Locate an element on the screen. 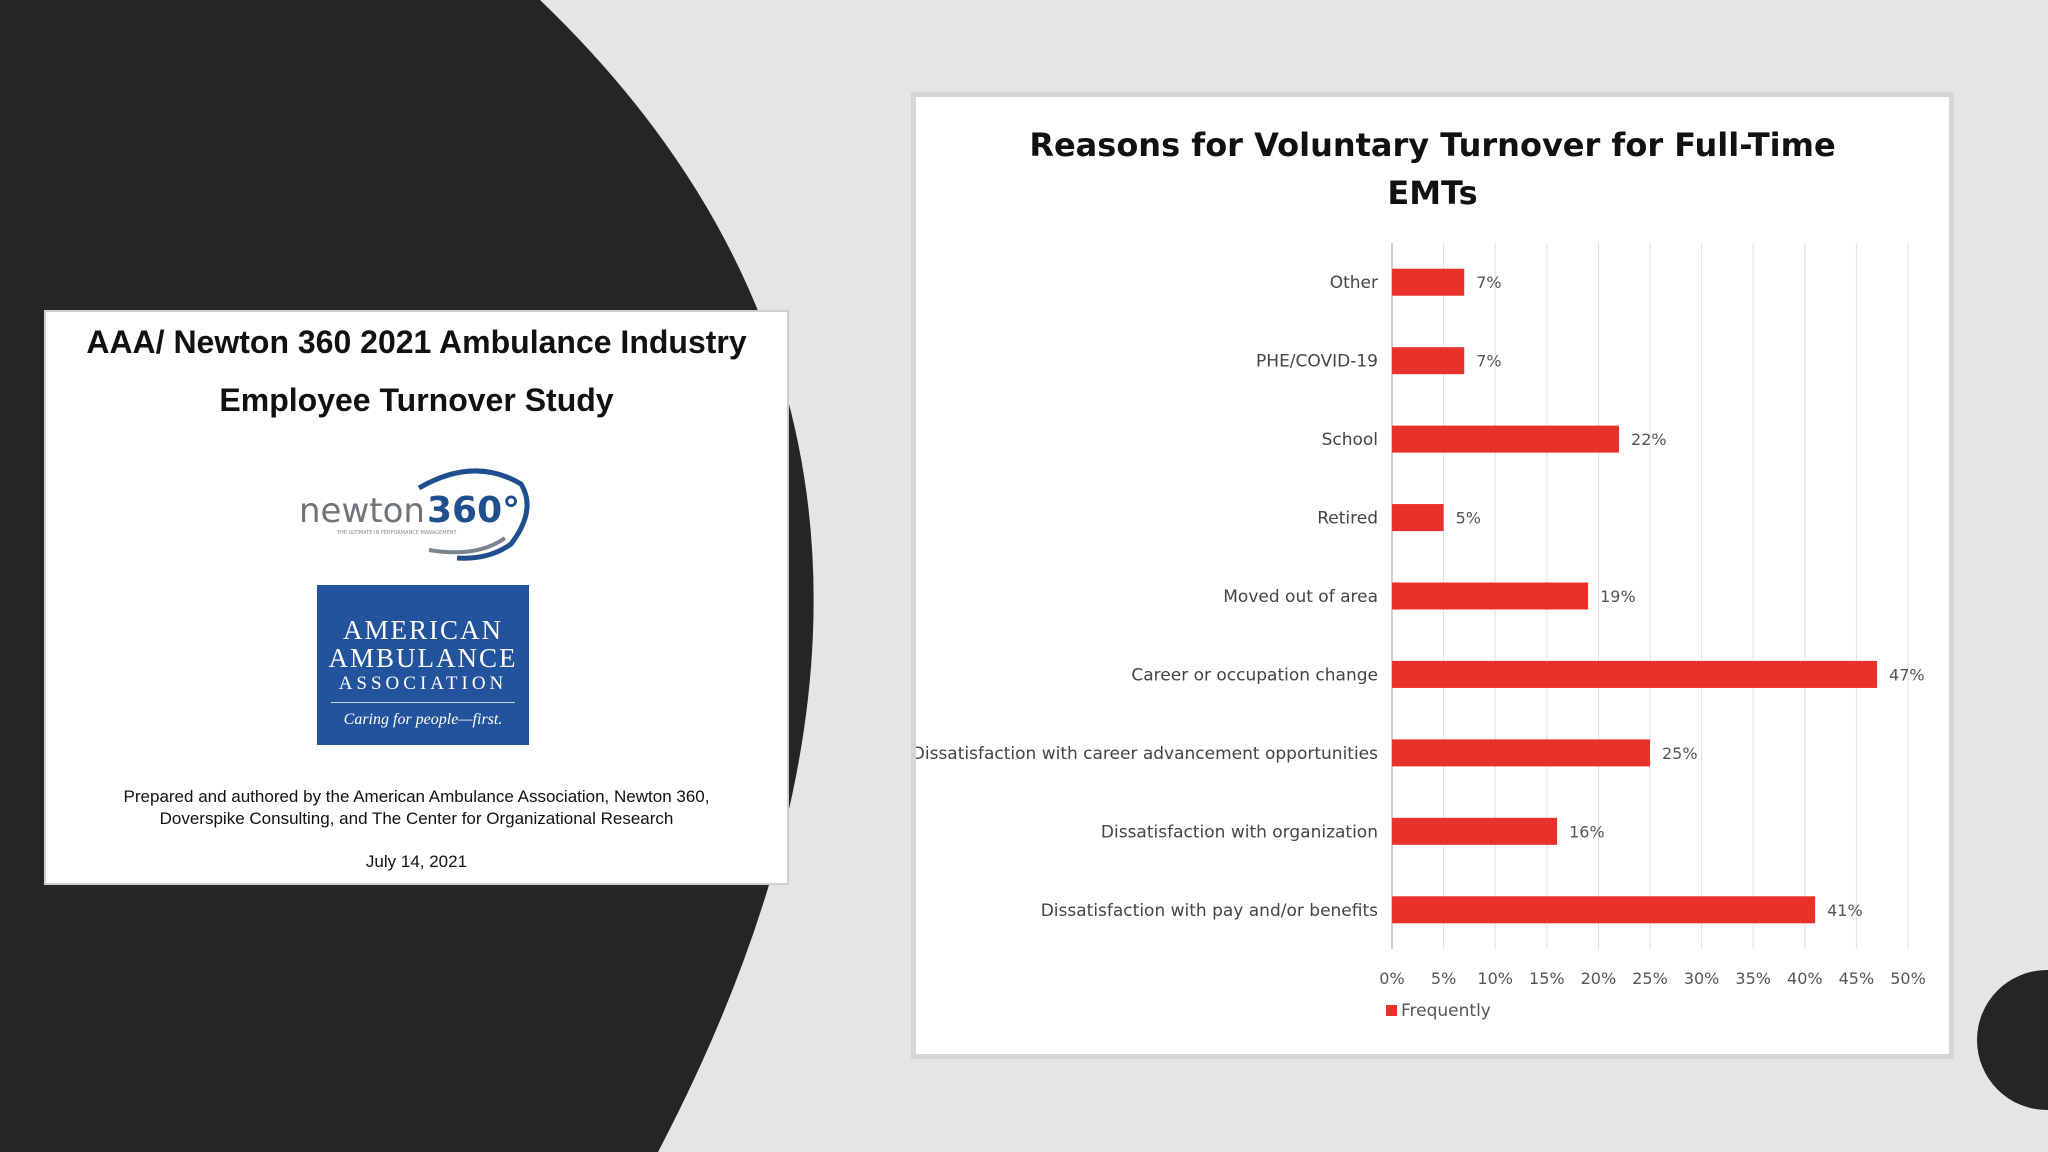 The width and height of the screenshot is (2048, 1152). x-tick-label: 15% is located at coordinates (1547, 978).